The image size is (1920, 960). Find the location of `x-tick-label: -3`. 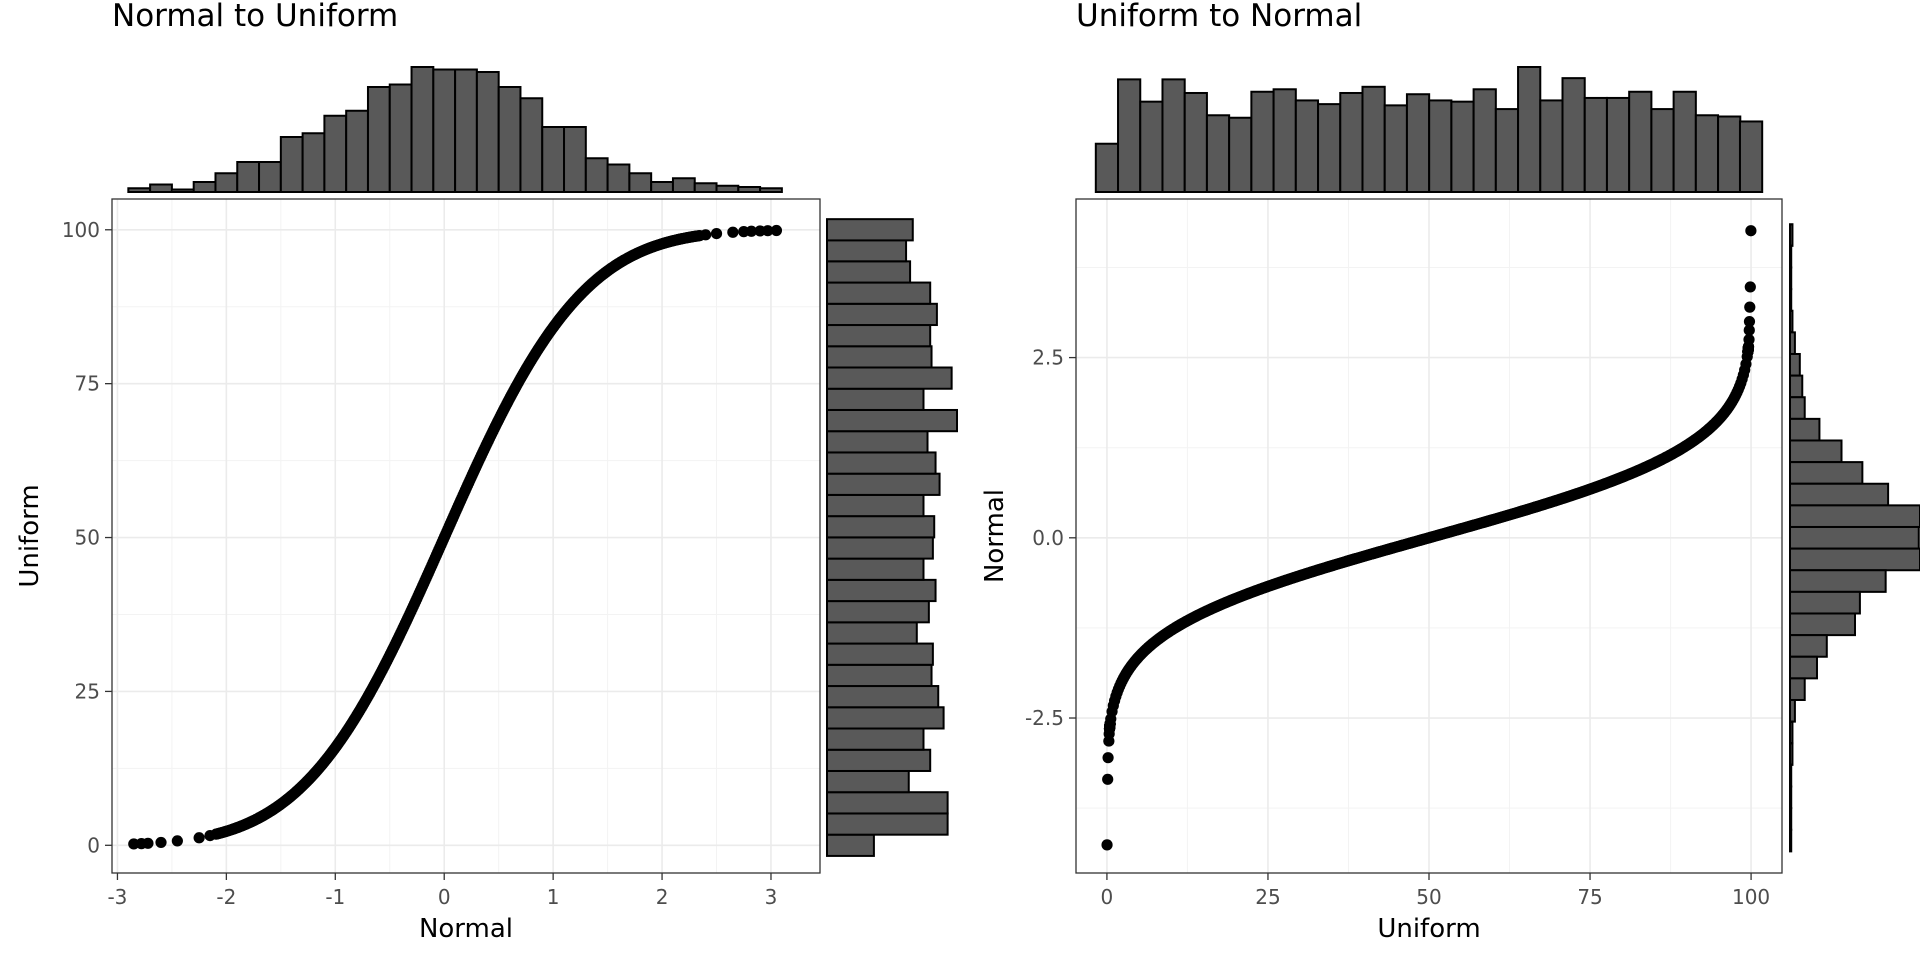

x-tick-label: -3 is located at coordinates (117, 897).